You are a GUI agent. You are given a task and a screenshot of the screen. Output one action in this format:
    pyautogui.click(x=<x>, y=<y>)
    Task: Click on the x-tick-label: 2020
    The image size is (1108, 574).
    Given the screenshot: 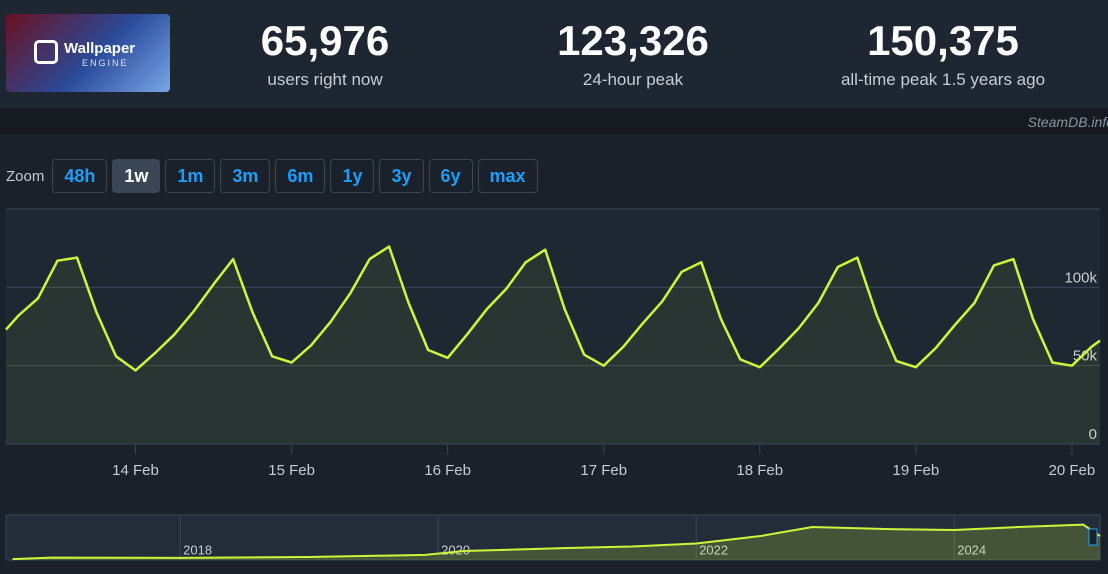 What is the action you would take?
    pyautogui.click(x=455, y=549)
    